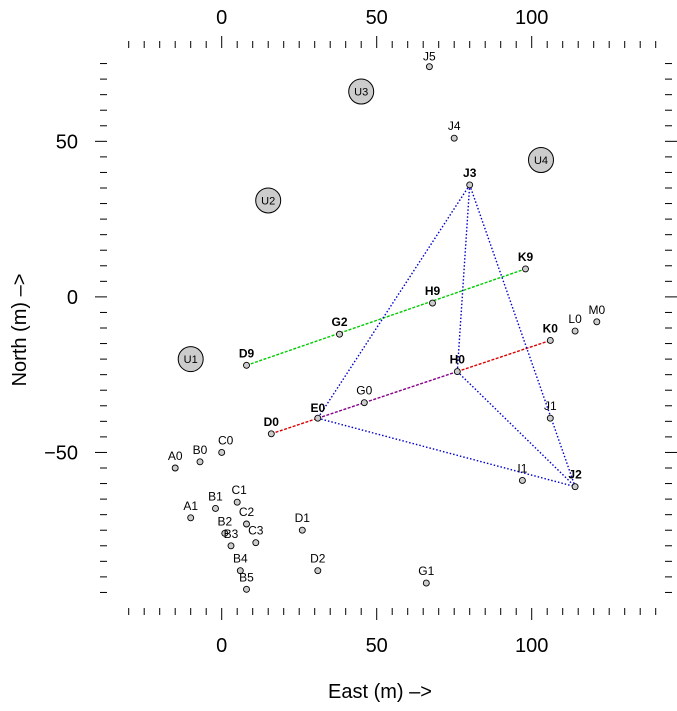 The height and width of the screenshot is (711, 677). Describe the element at coordinates (272, 422) in the screenshot. I see `site-label: D0` at that location.